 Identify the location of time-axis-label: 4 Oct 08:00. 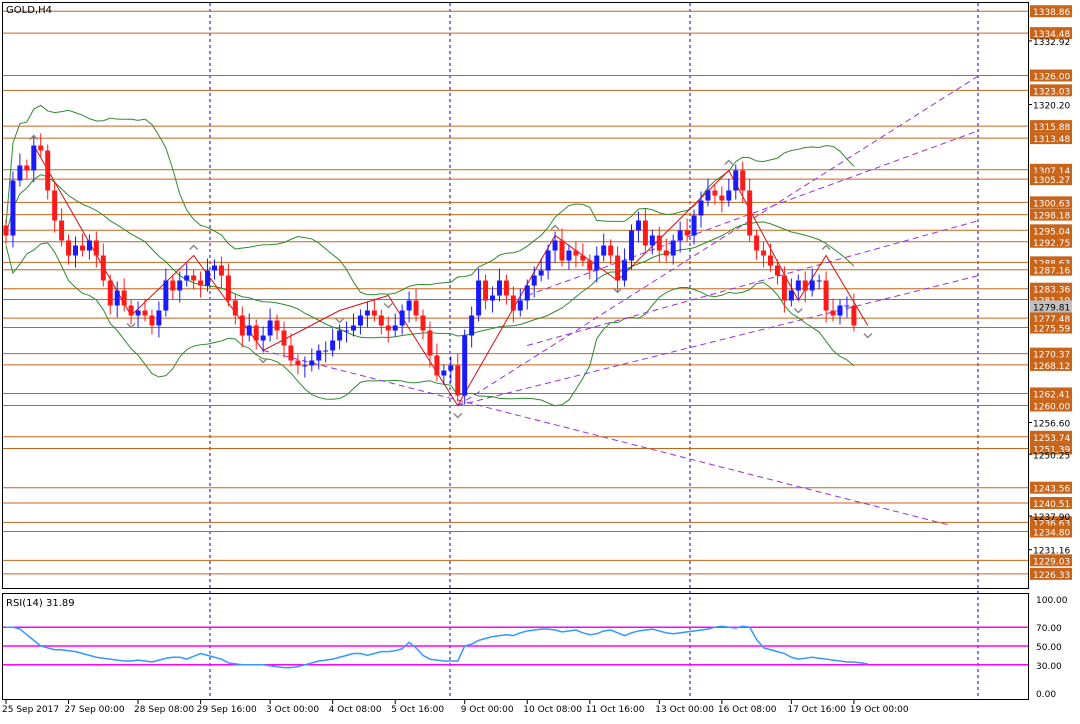
(355, 710).